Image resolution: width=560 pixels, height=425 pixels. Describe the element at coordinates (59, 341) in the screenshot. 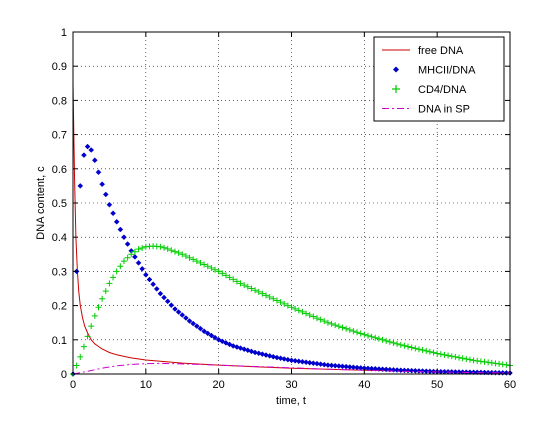

I see `y-tick-label: 0.1` at that location.